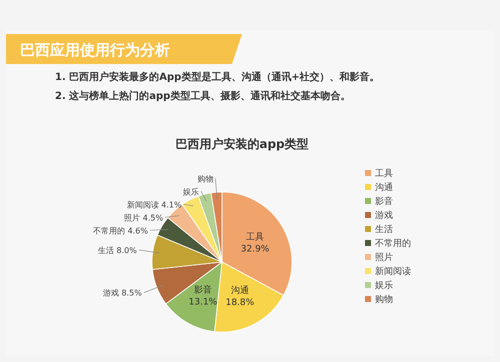  I want to click on slice-label: 沟通, so click(239, 290).